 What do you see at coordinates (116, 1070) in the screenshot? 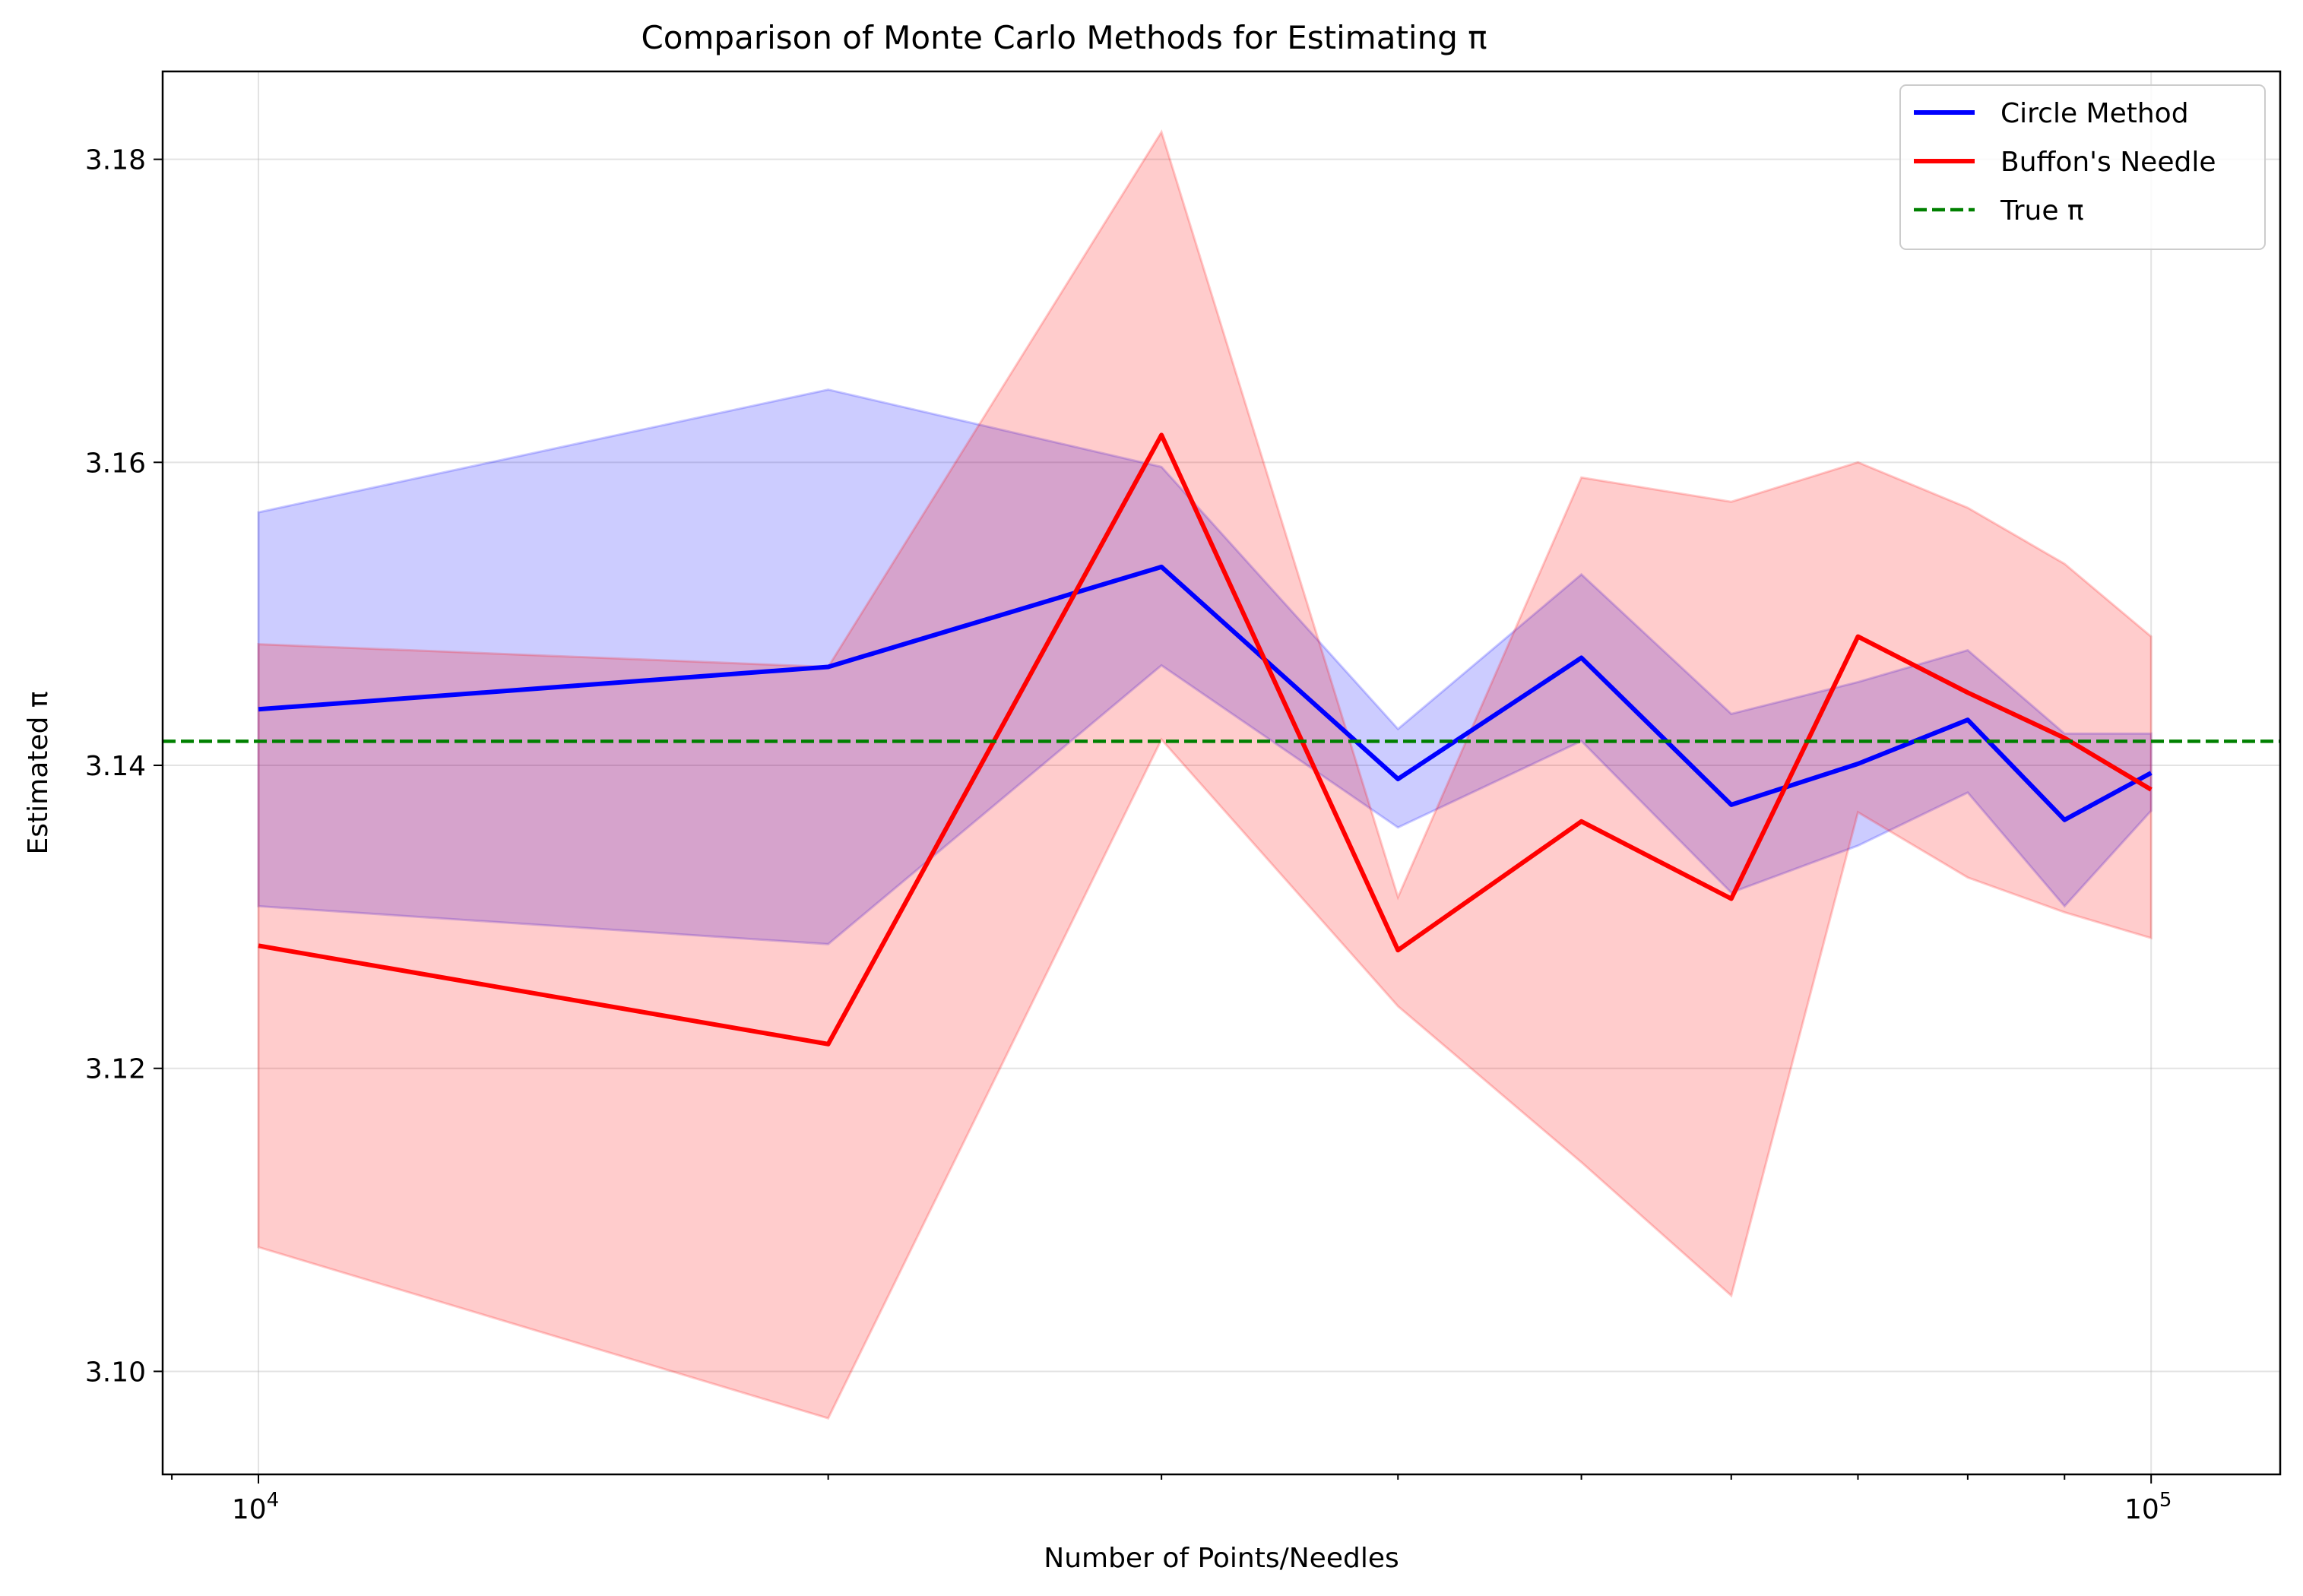
I see `y-tick-label-1: 3.12` at bounding box center [116, 1070].